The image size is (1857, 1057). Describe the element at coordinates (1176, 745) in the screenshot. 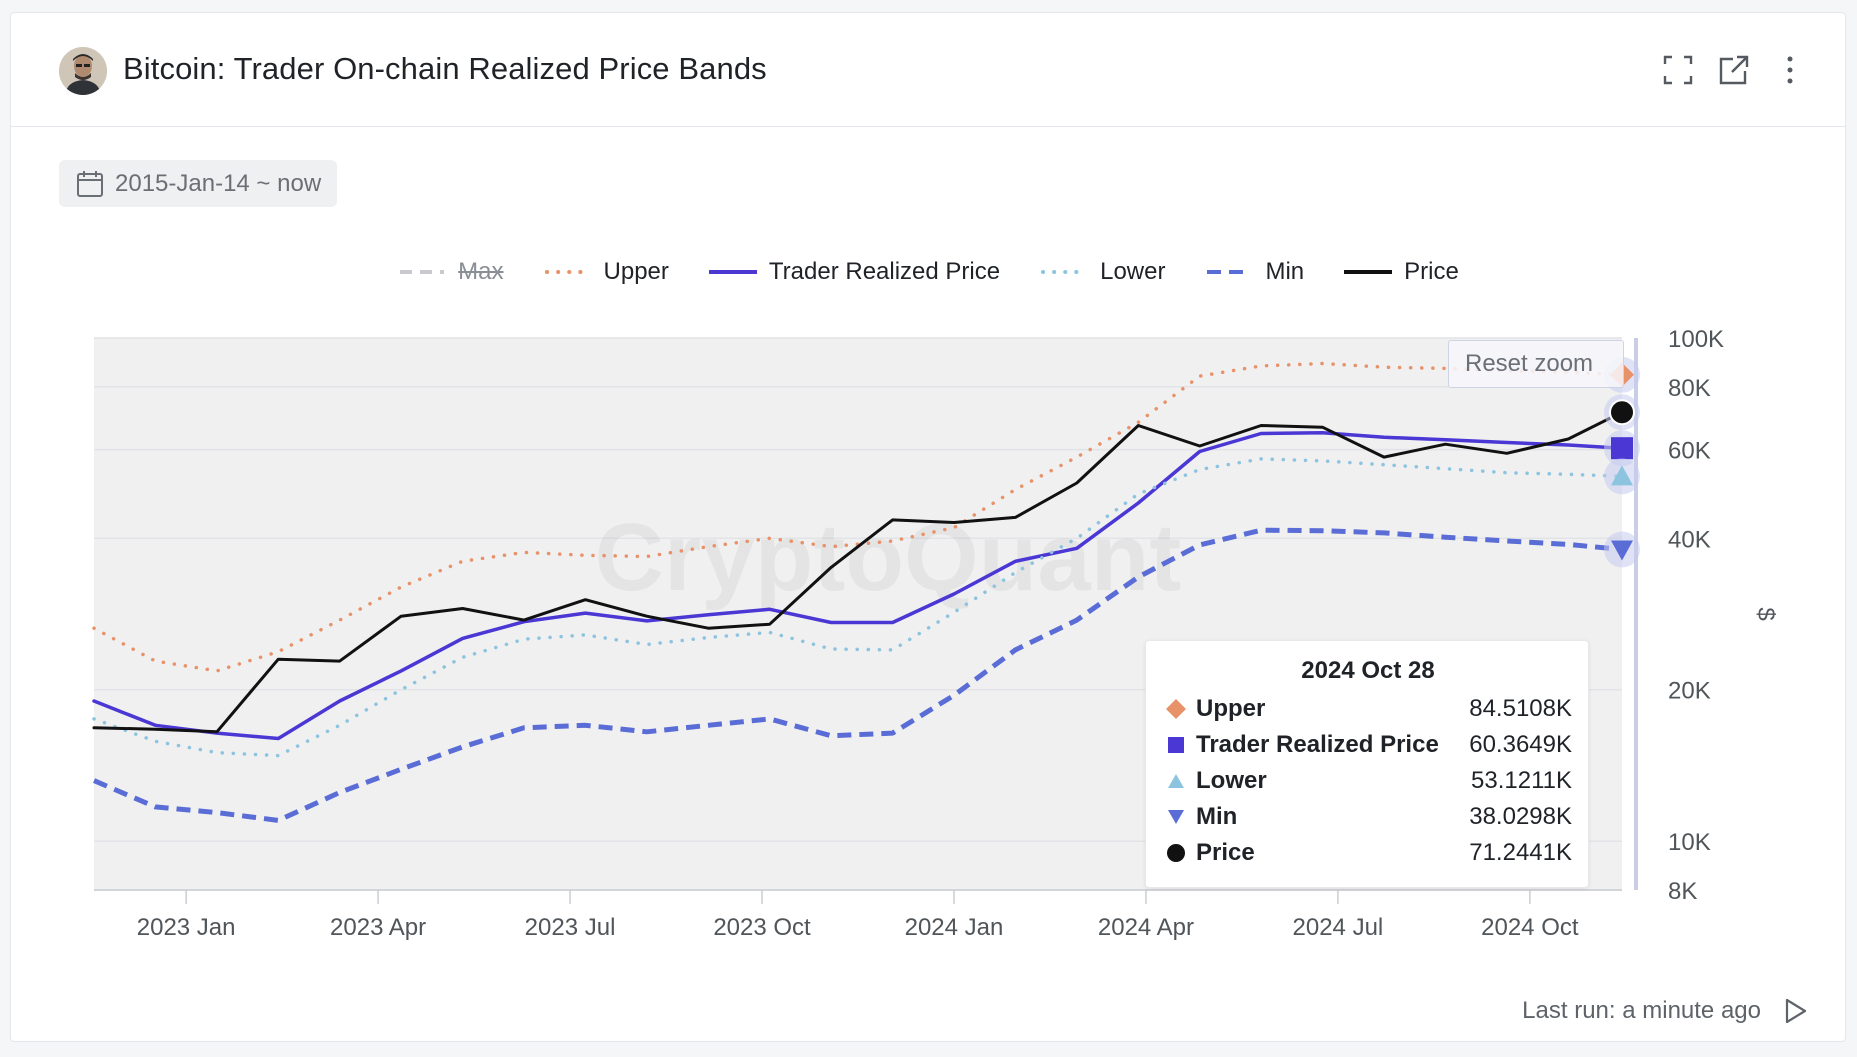

I see `square-icon` at that location.